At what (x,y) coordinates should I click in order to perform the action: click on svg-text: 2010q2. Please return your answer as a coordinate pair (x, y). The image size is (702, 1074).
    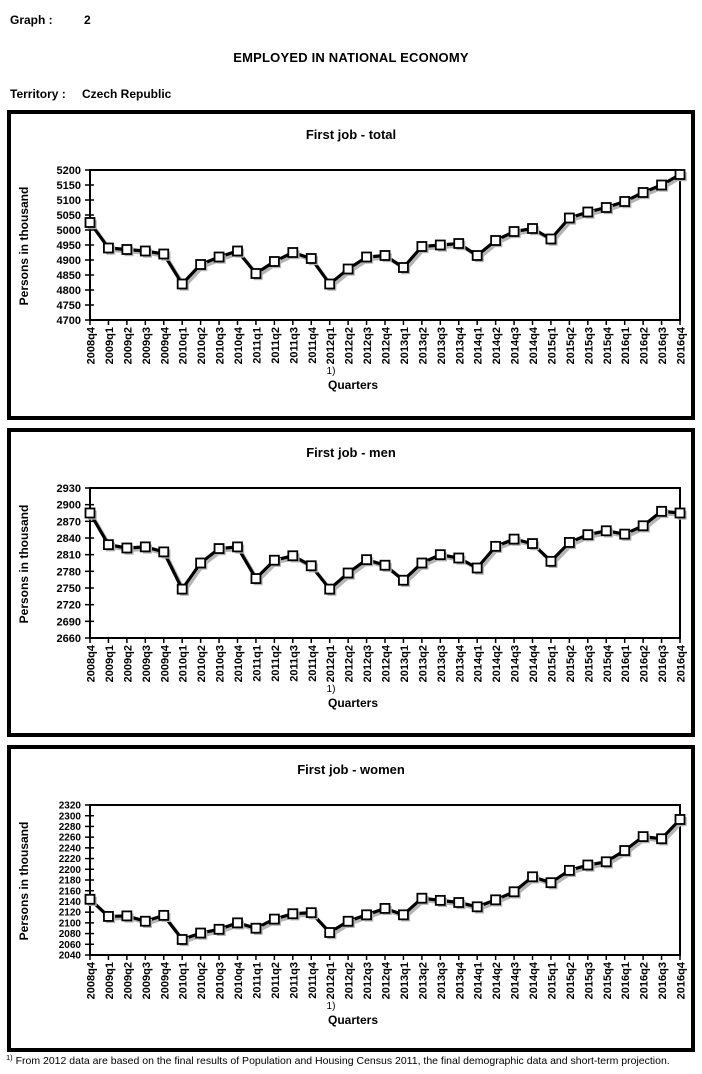
    Looking at the image, I should click on (202, 663).